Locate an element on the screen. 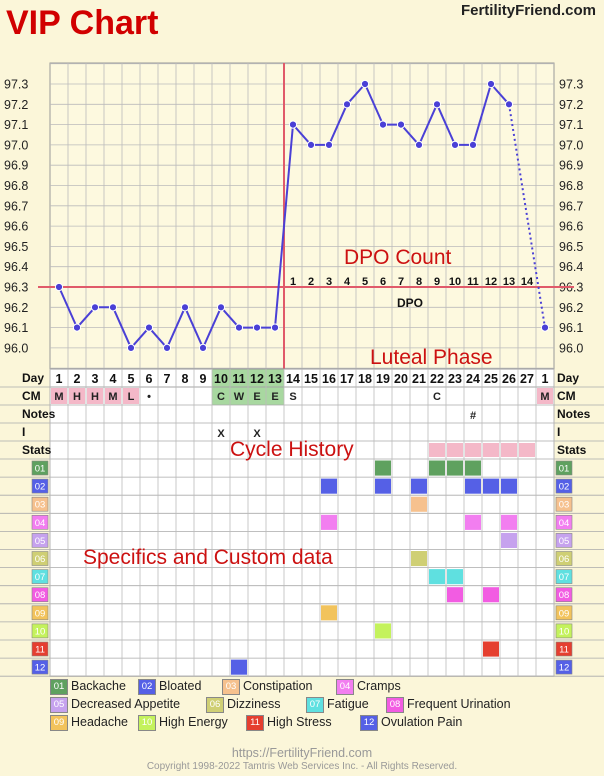 This screenshot has width=604, height=776. legend-swatch: 07 is located at coordinates (315, 704).